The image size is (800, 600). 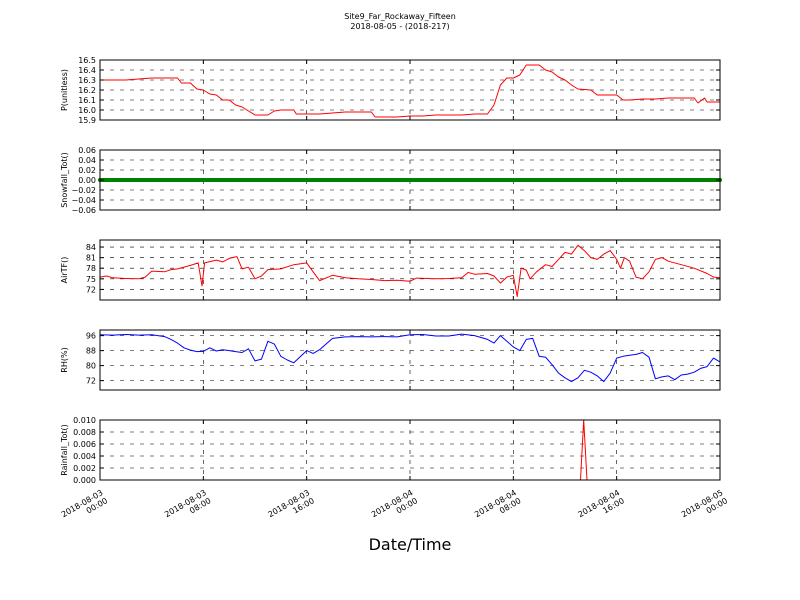 I want to click on x-axis-label: Date/Time, so click(x=410, y=544).